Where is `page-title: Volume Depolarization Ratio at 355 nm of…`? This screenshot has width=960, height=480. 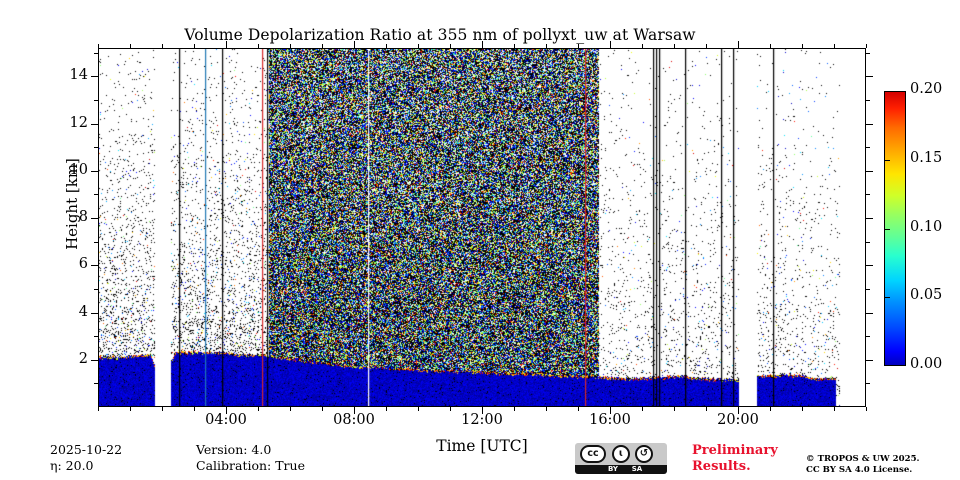
page-title: Volume Depolarization Ratio at 355 nm of… is located at coordinates (440, 35).